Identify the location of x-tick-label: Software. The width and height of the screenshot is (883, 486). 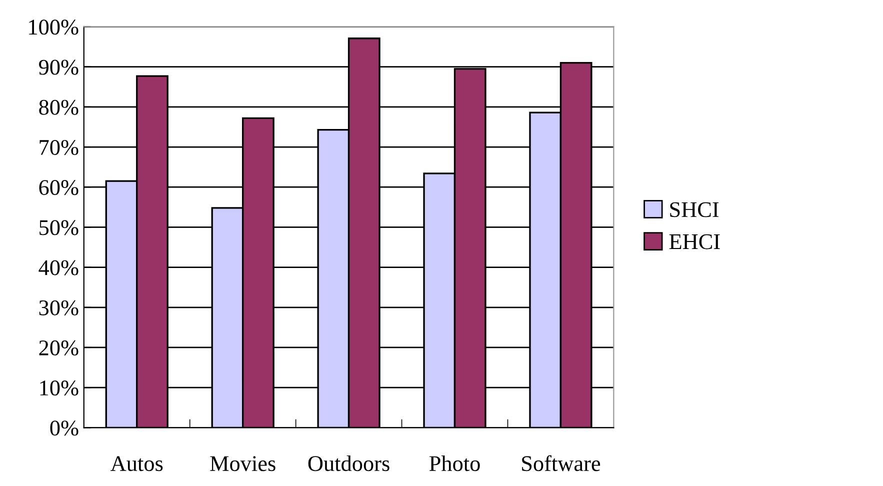
(561, 463).